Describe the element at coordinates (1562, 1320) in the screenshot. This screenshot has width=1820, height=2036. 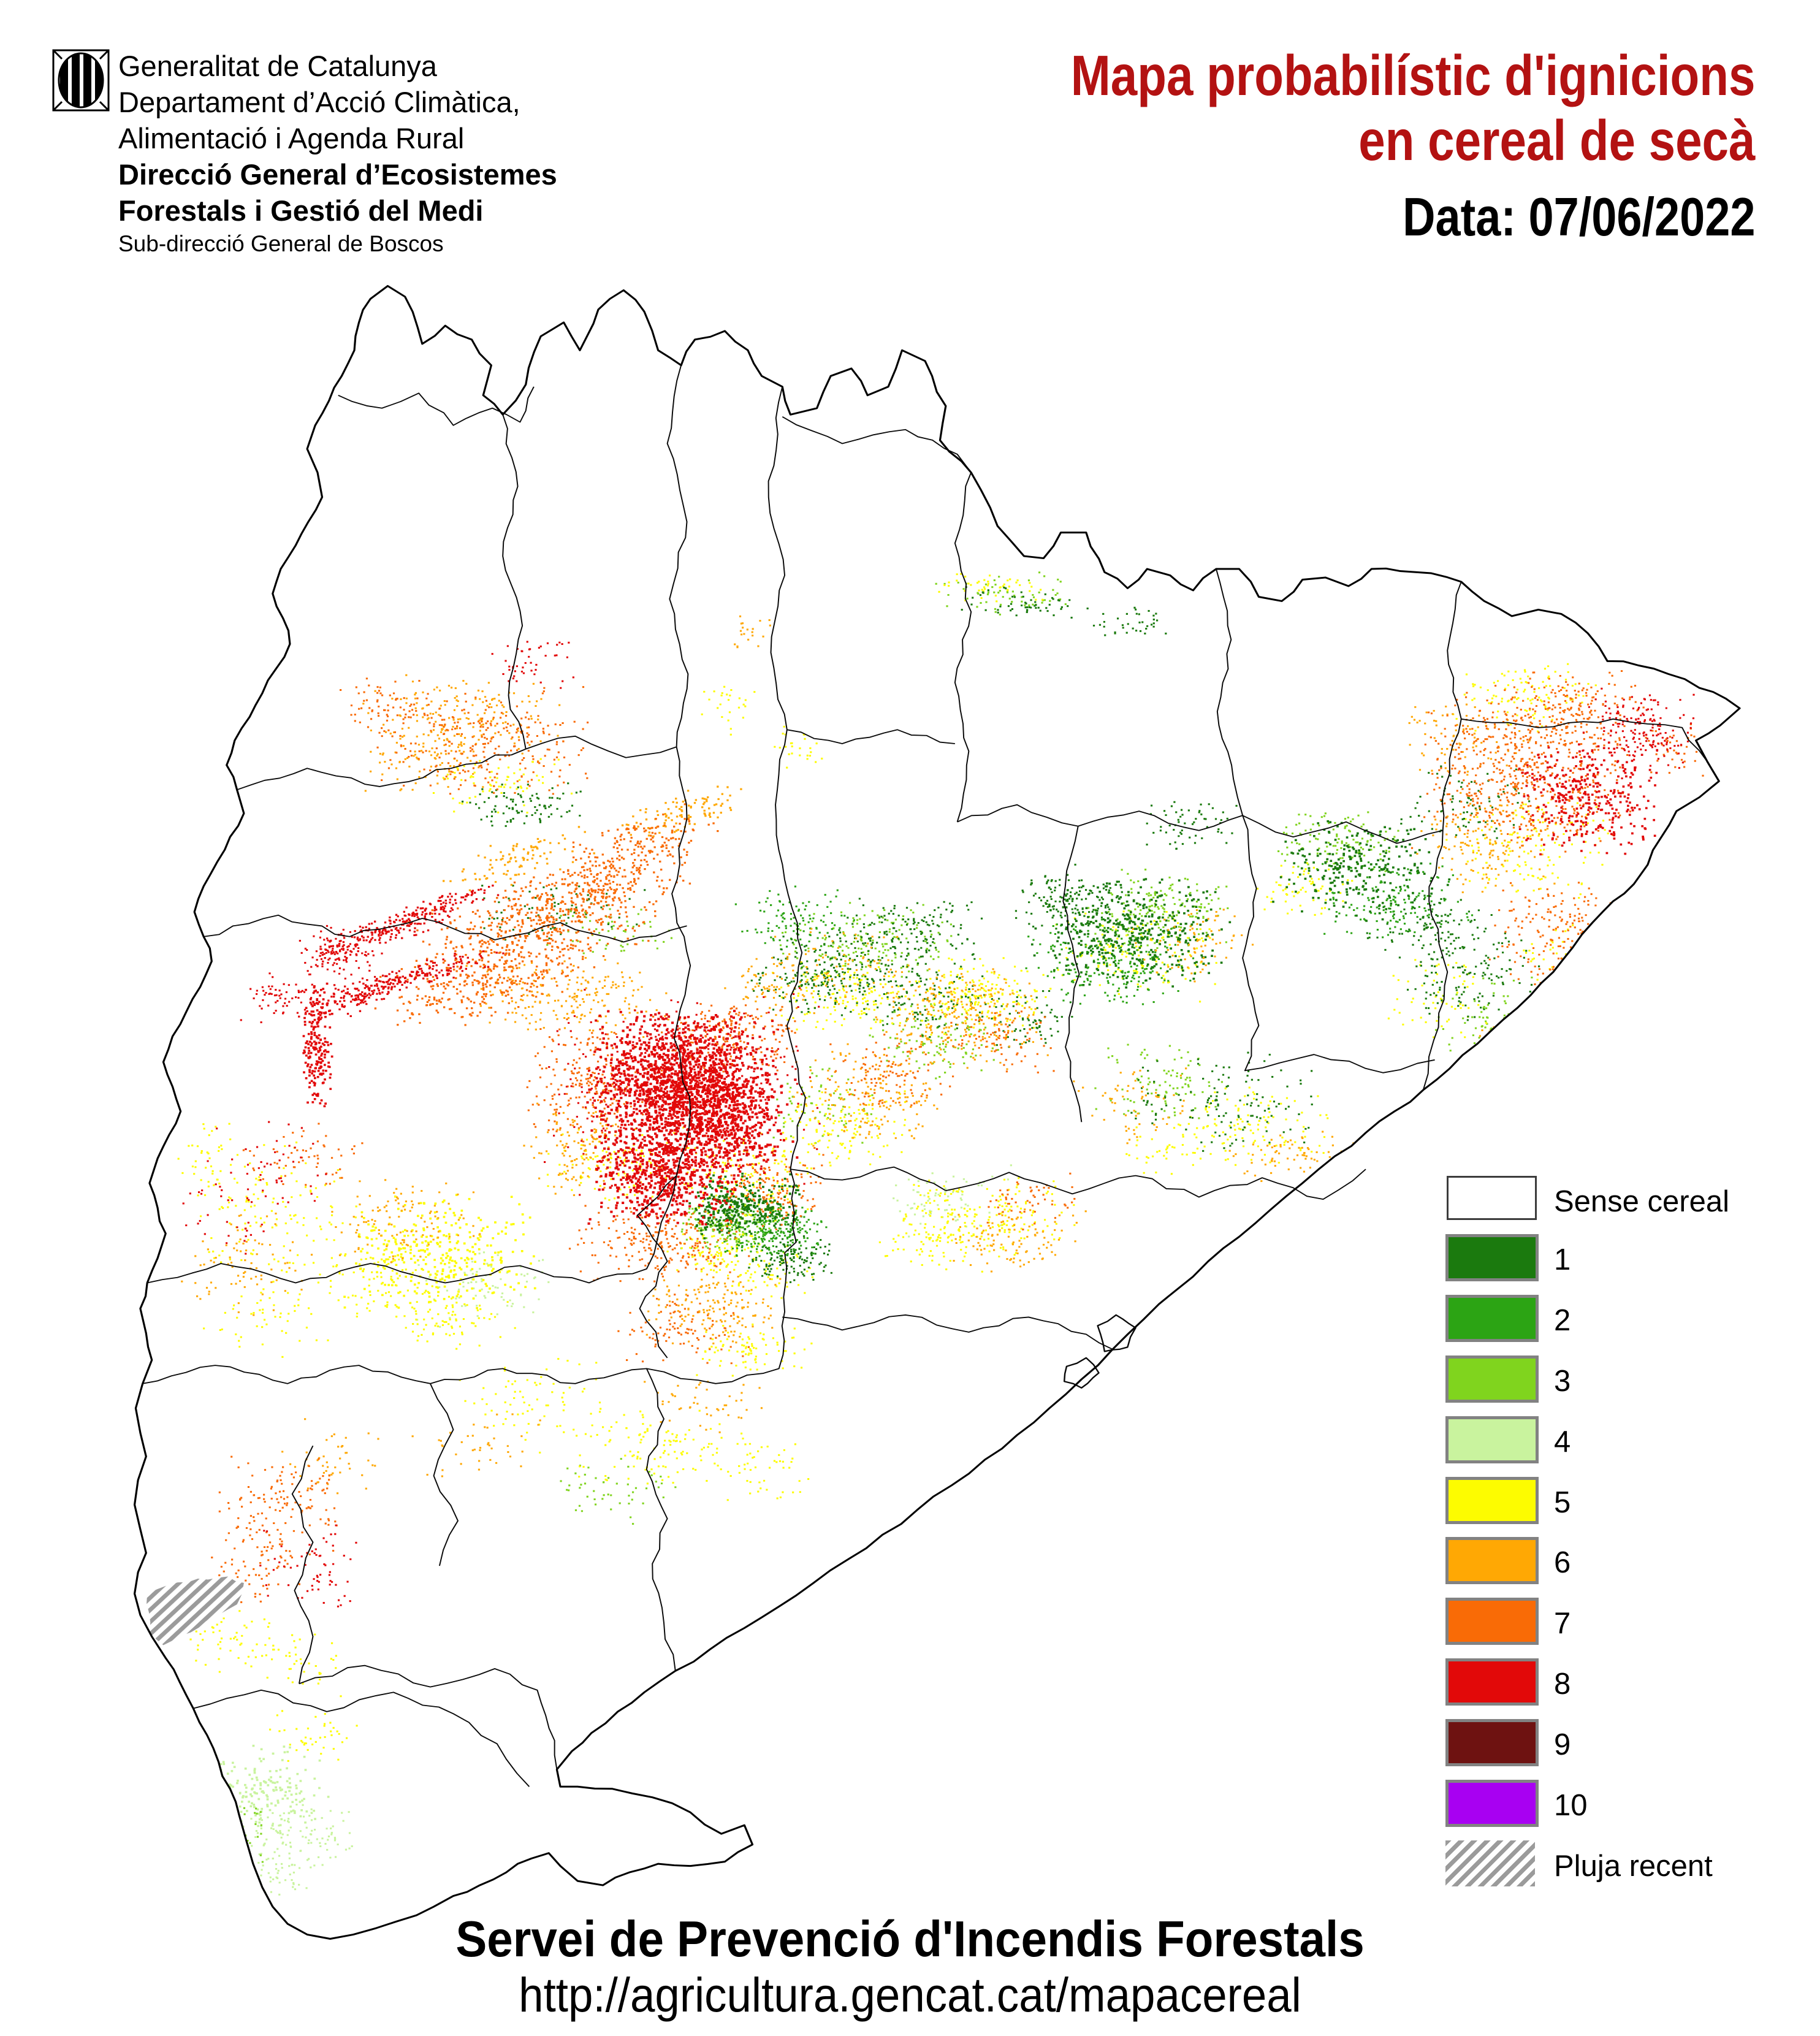
I see `legend-label: 2` at that location.